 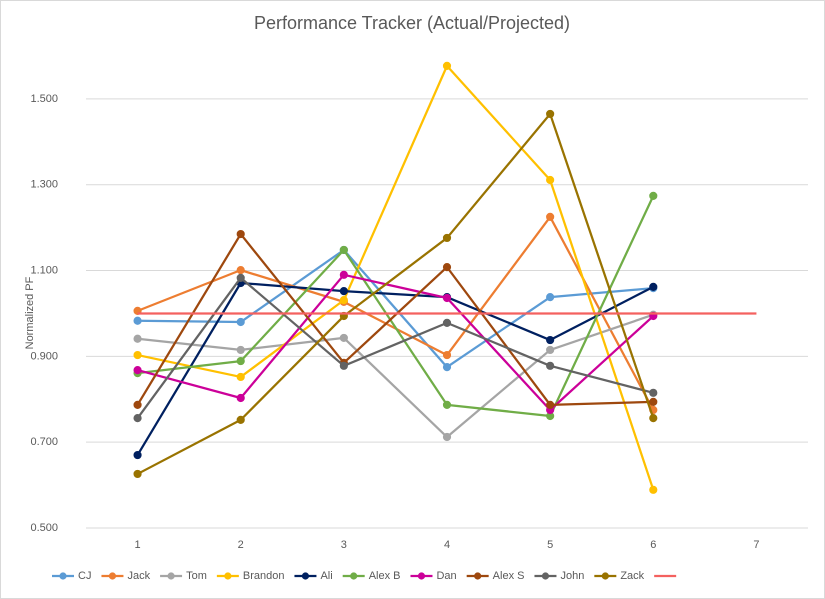 What do you see at coordinates (756, 545) in the screenshot?
I see `x-tick-label: 7` at bounding box center [756, 545].